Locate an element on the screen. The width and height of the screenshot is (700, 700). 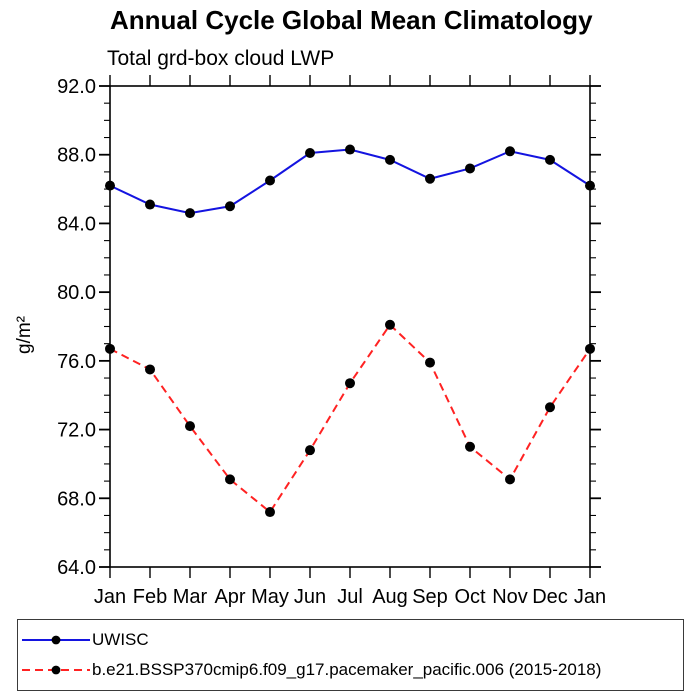
x-tick-label: Jul is located at coordinates (350, 597).